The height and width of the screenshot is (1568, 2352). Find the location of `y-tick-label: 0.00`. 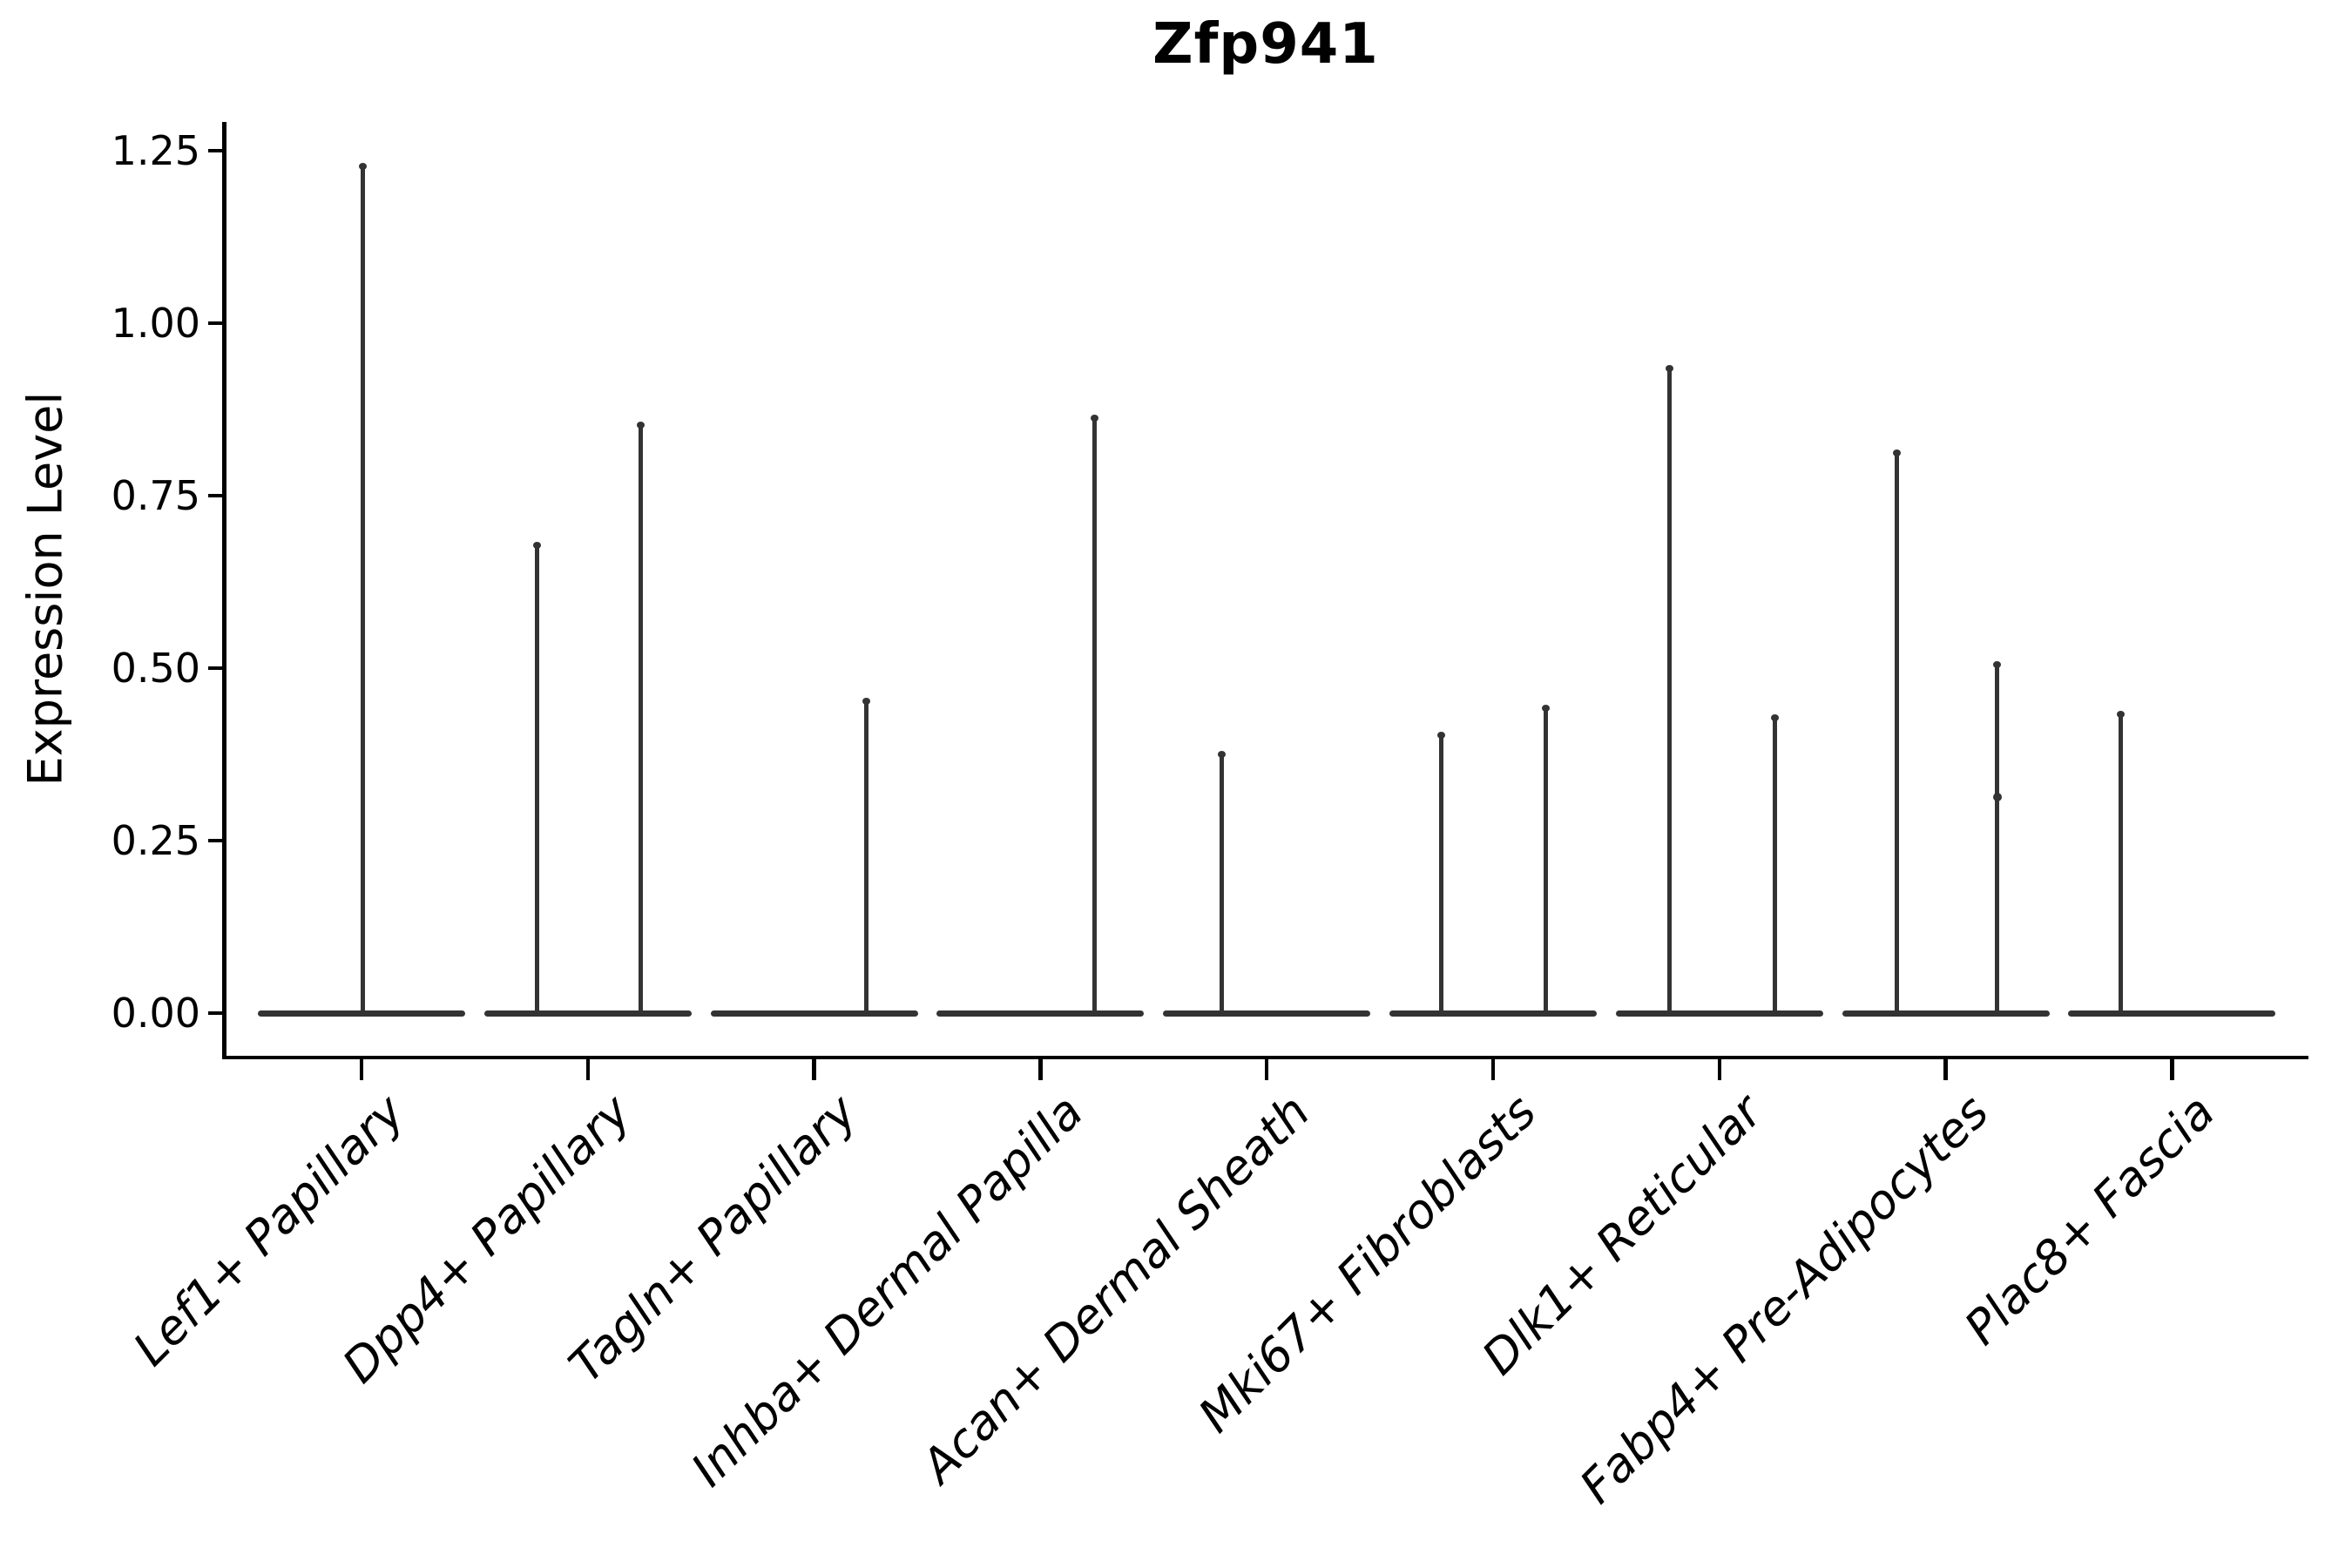

y-tick-label: 0.00 is located at coordinates (155, 1014).